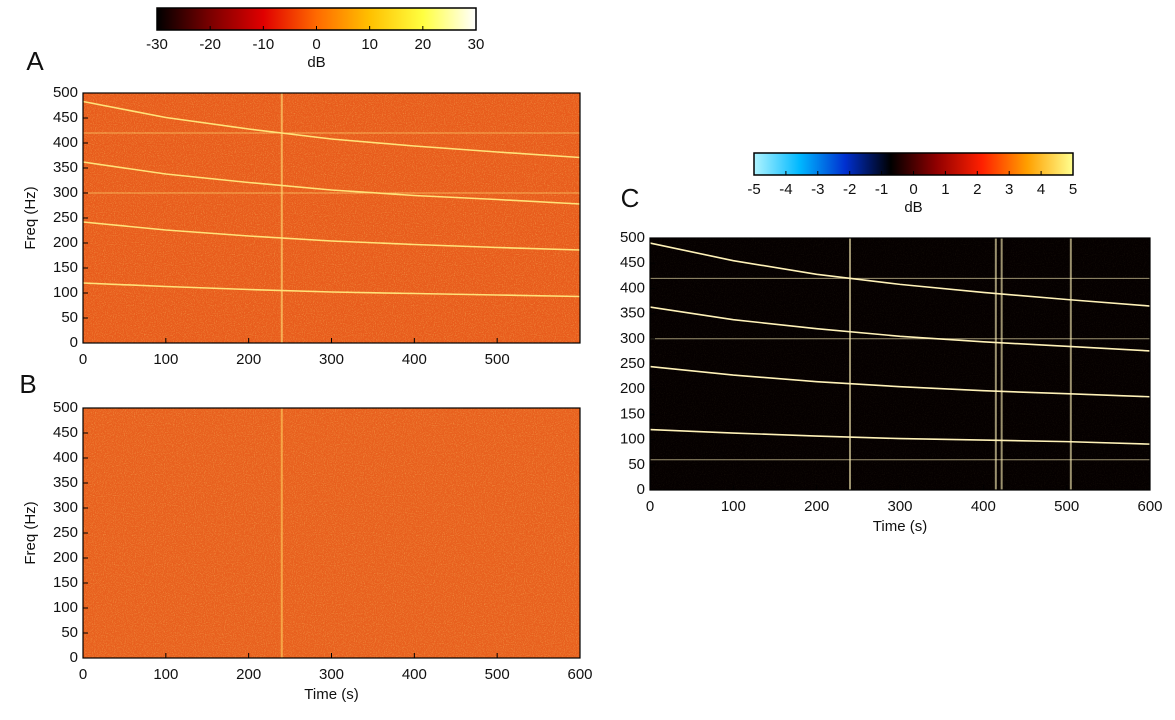 The image size is (1175, 720). Describe the element at coordinates (817, 189) in the screenshot. I see `colorbar-tick-label: -3` at that location.